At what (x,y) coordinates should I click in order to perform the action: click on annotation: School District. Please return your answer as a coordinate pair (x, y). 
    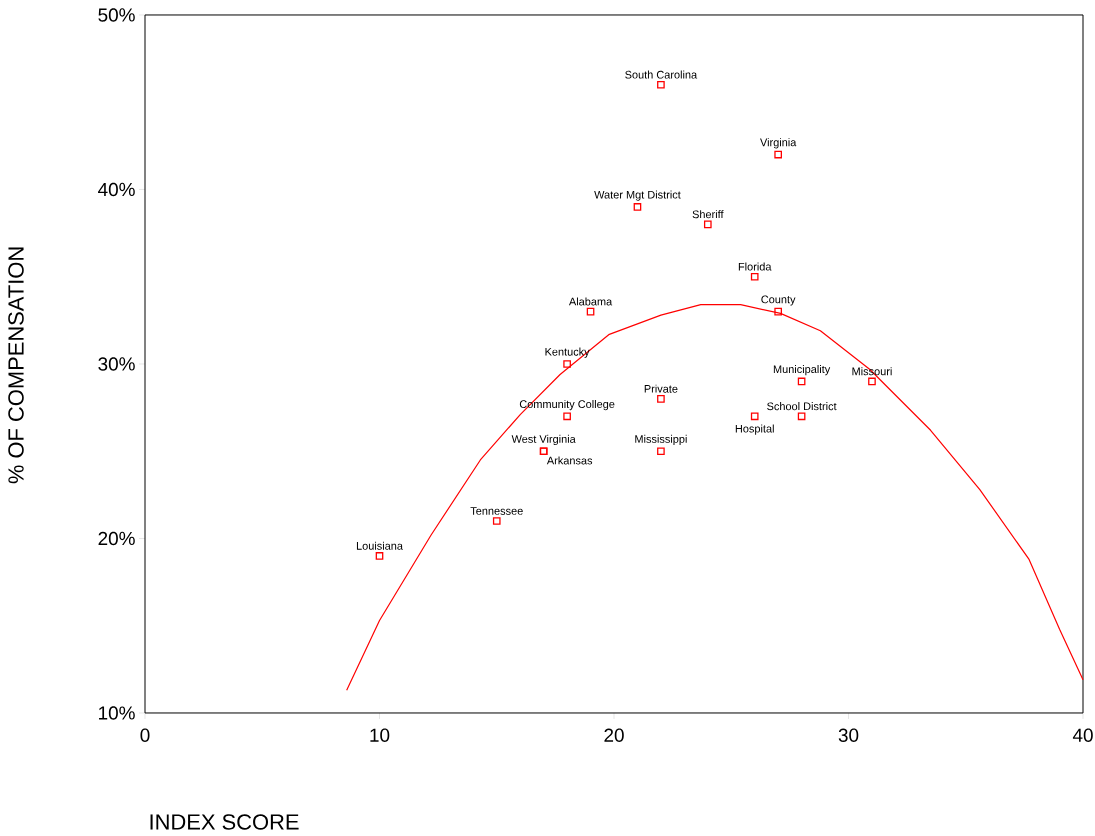
    Looking at the image, I should click on (802, 406).